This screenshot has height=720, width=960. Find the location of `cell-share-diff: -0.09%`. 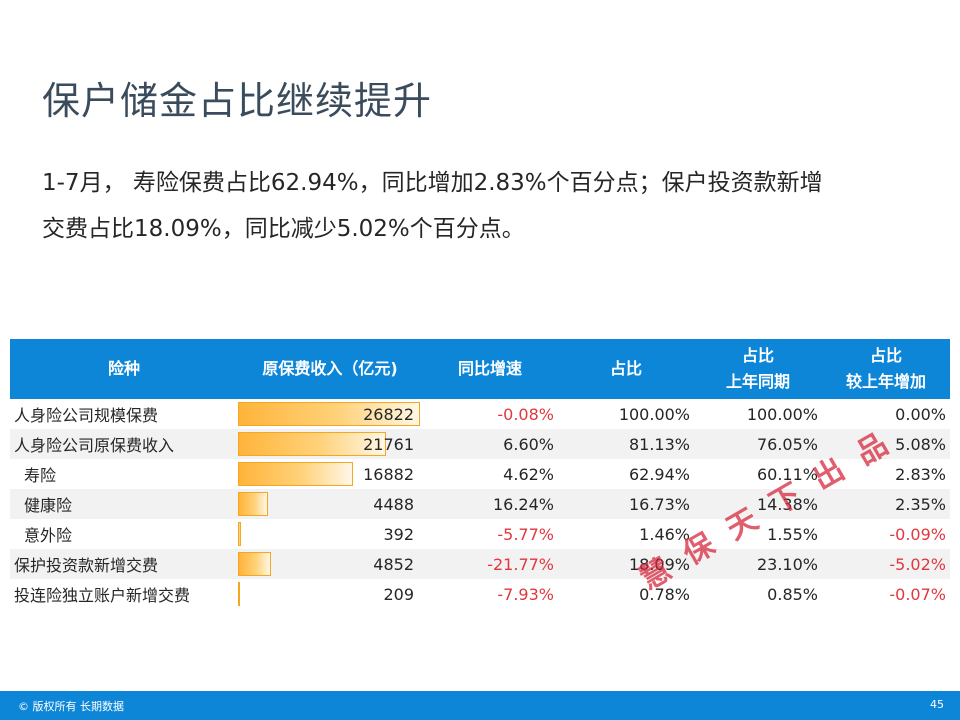

cell-share-diff: -0.09% is located at coordinates (917, 534).